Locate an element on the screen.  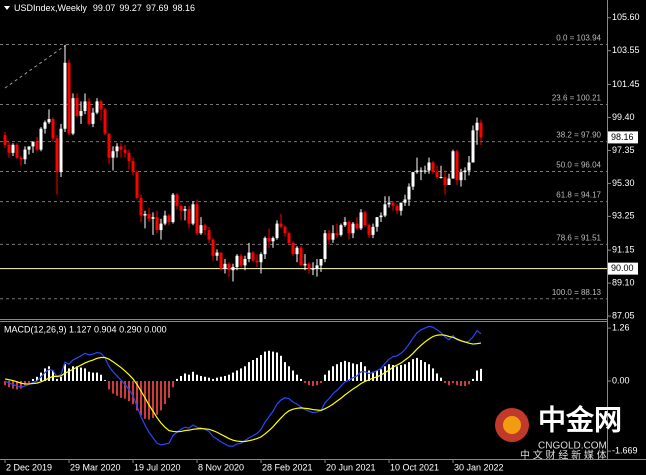
watermark: 中金网 CNGOLD.COM 中 文 财 经 新 媒 体 is located at coordinates (558, 432).